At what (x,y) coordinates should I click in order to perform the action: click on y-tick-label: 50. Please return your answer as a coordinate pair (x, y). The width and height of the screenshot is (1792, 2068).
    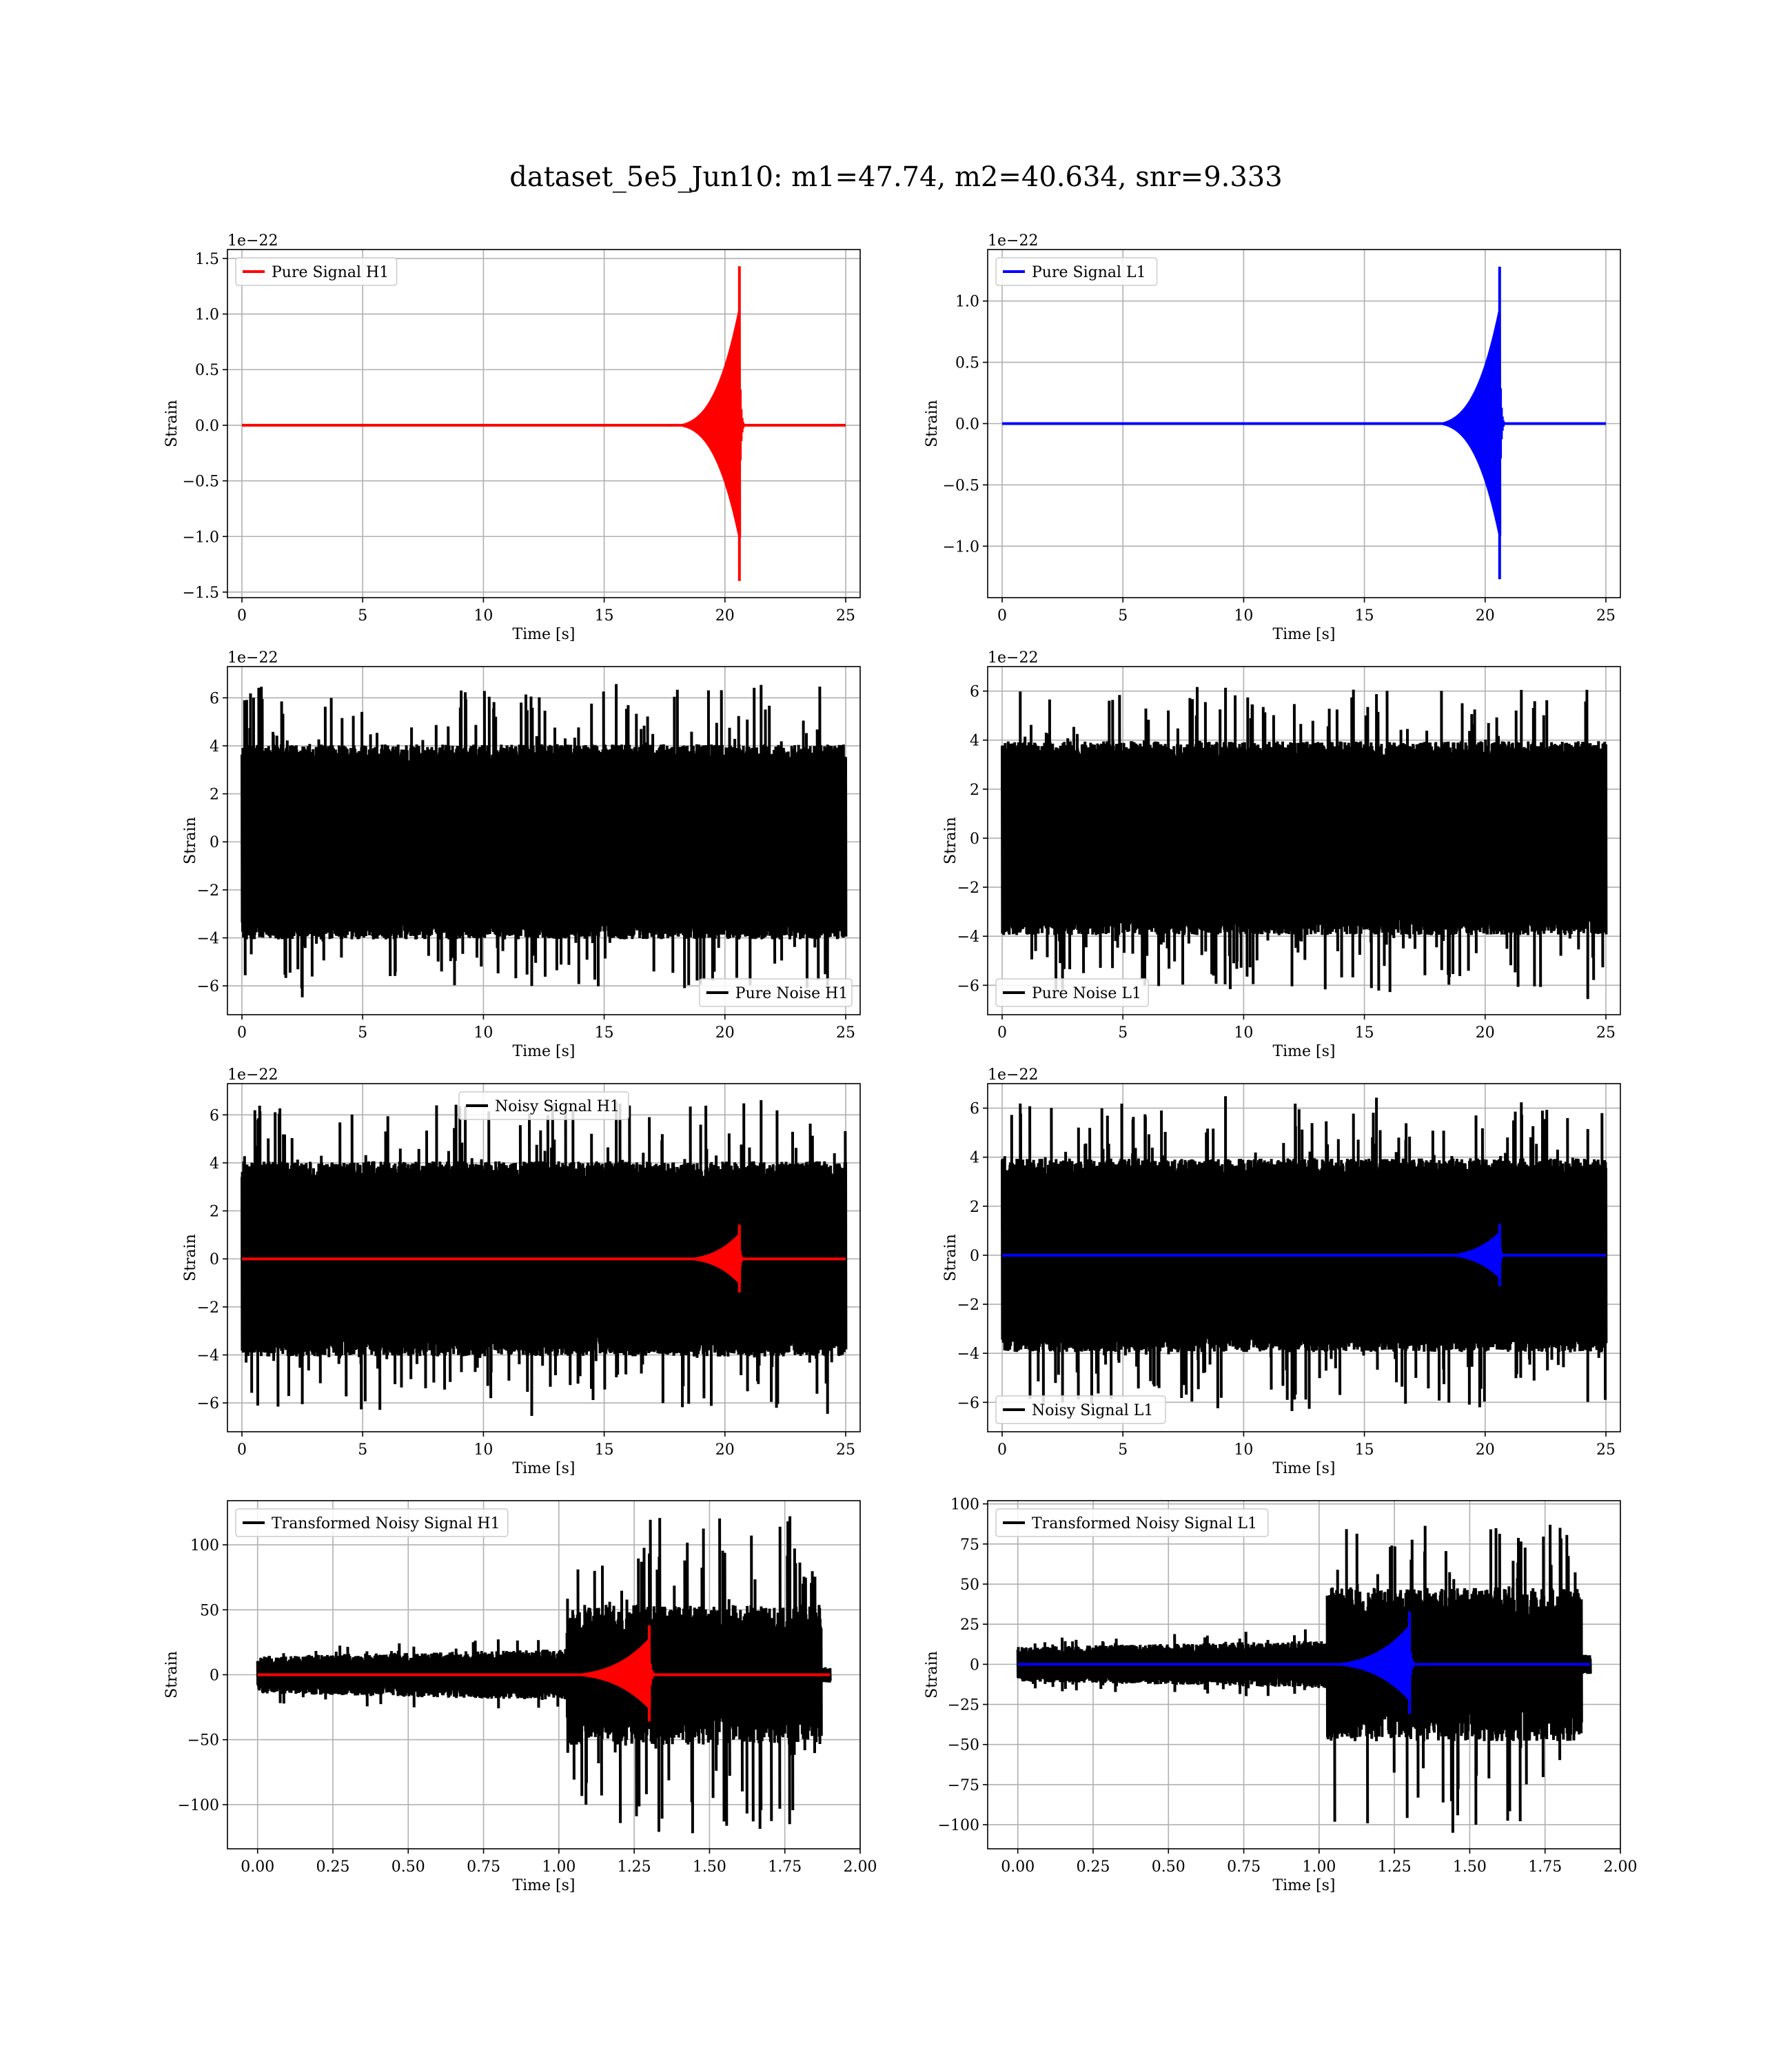
    Looking at the image, I should click on (210, 1610).